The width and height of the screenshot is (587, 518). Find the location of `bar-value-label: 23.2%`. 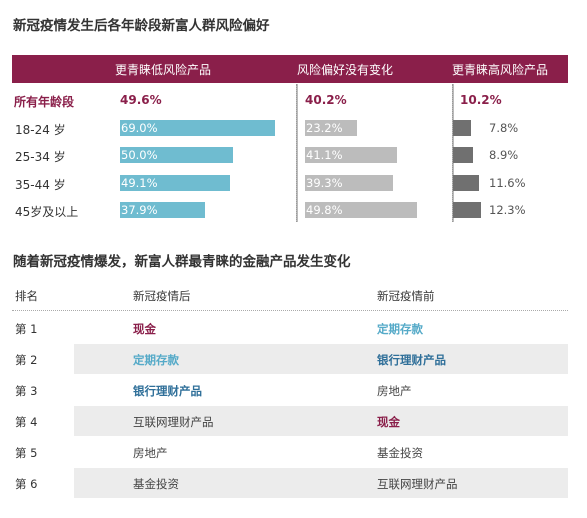

bar-value-label: 23.2% is located at coordinates (324, 128).